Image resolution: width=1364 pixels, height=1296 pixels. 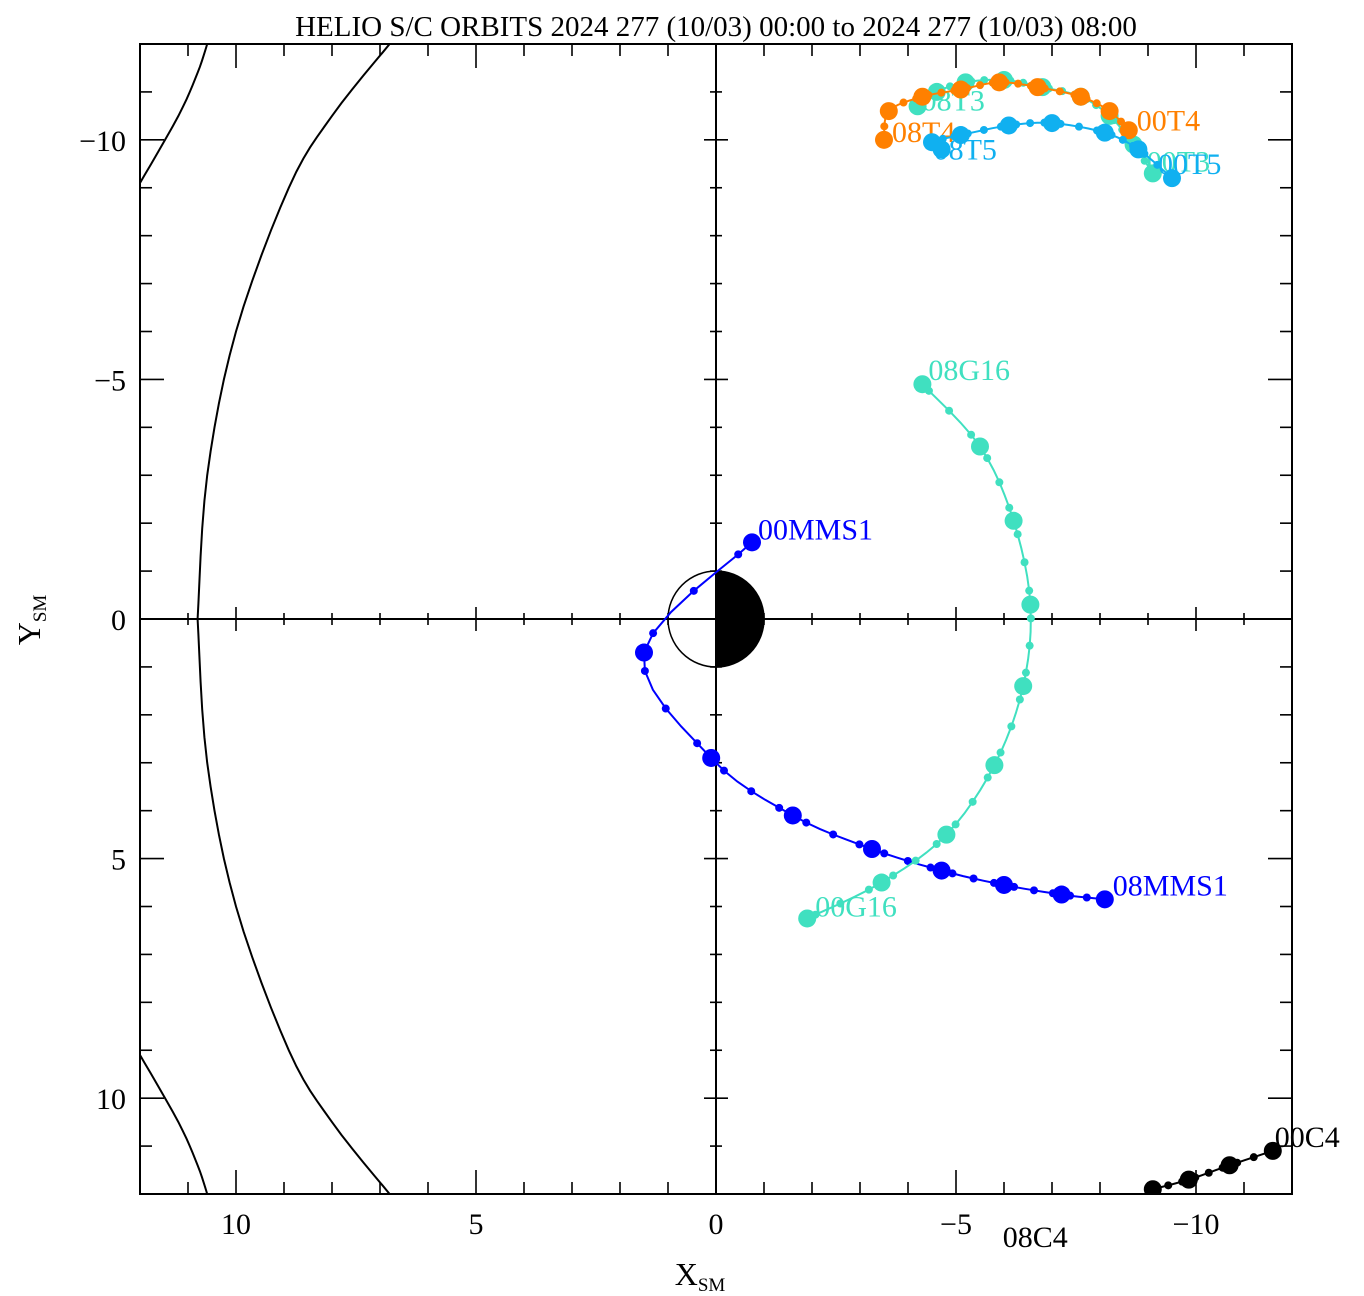 I want to click on orbit-track: 00G16 08G16, so click(x=919, y=641).